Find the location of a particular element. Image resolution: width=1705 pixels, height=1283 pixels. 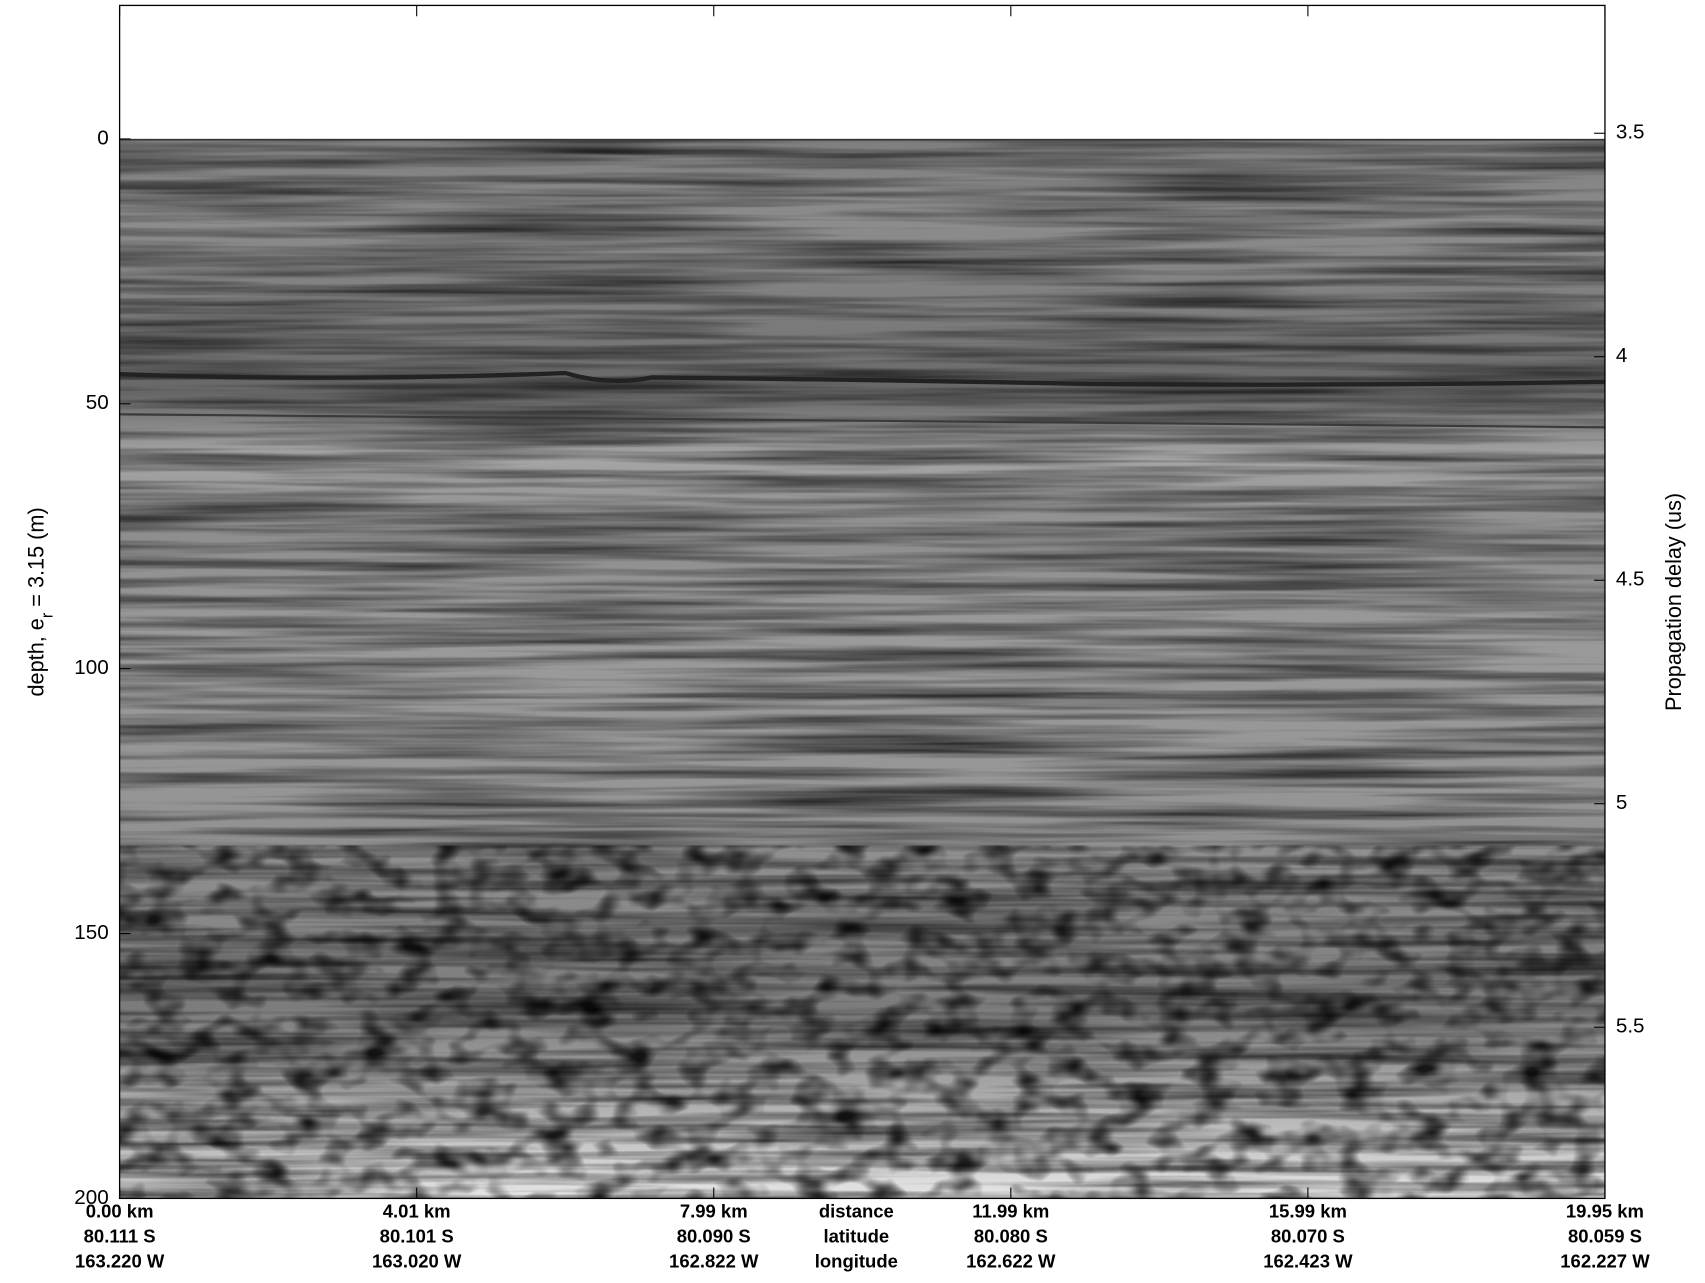

x-tick-label: 4.01 km is located at coordinates (417, 1210).